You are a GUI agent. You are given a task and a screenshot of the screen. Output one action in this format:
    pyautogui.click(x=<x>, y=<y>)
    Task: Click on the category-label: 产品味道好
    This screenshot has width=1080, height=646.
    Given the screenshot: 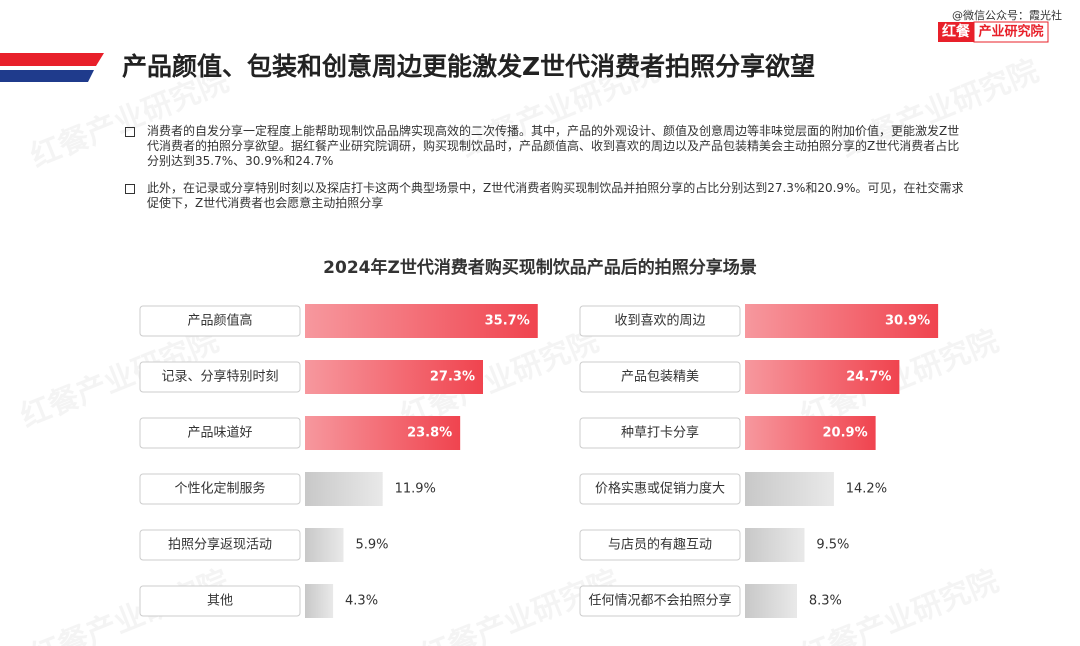 What is the action you would take?
    pyautogui.click(x=219, y=433)
    